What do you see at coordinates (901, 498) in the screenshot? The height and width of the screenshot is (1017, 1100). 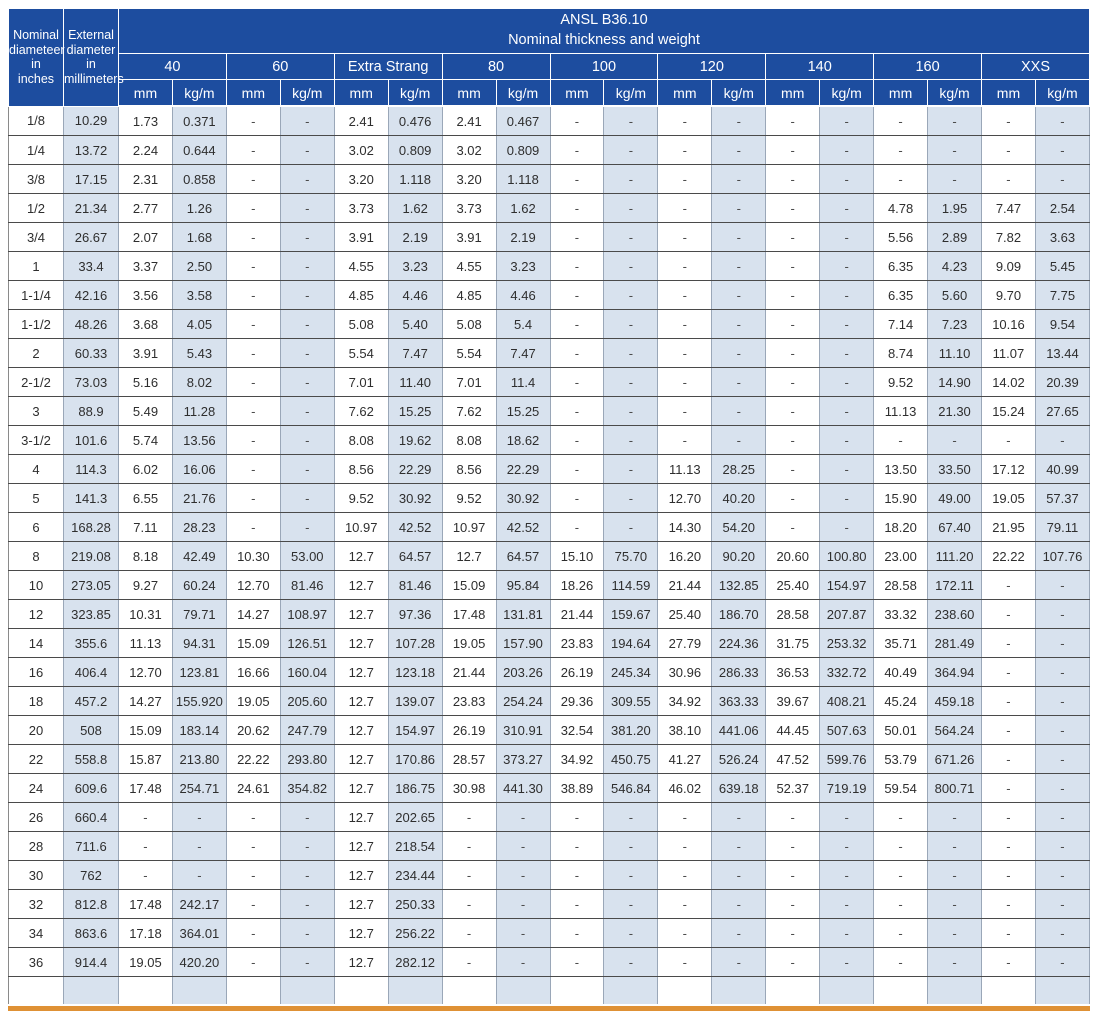 I see `thickness-mm-cell: 15.90` at bounding box center [901, 498].